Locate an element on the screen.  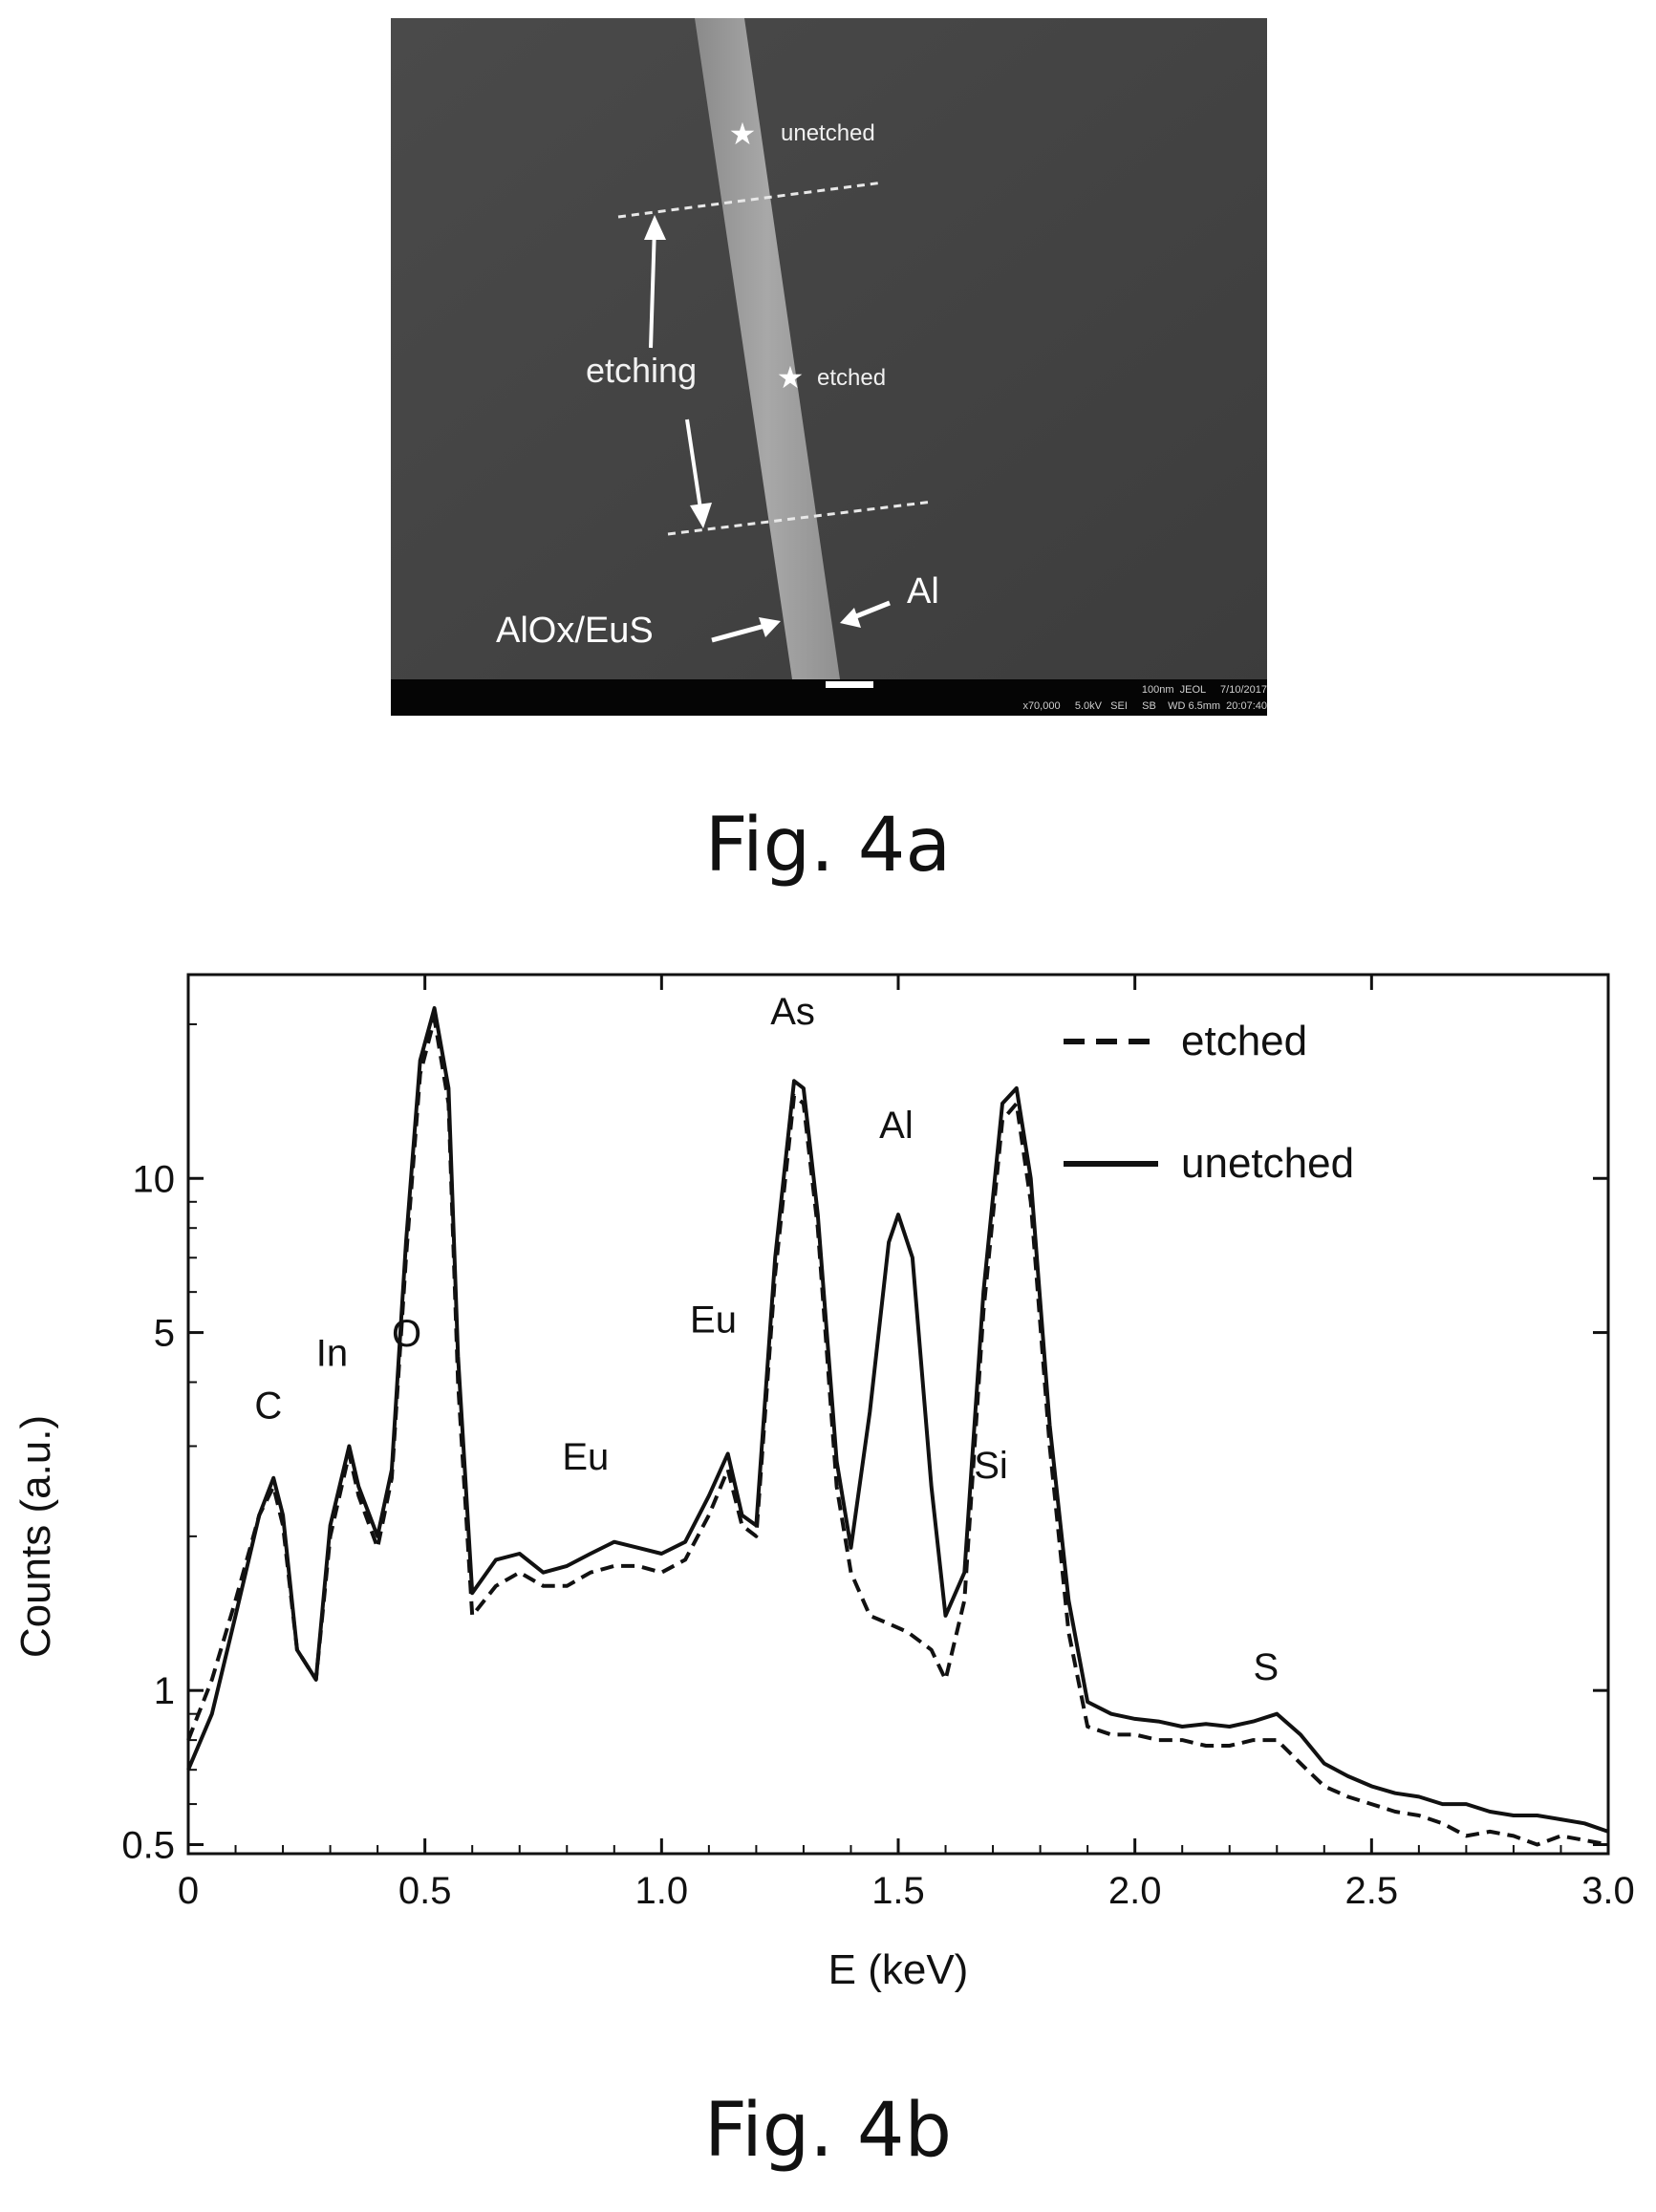
peak-label-al: Al is located at coordinates (897, 1126).